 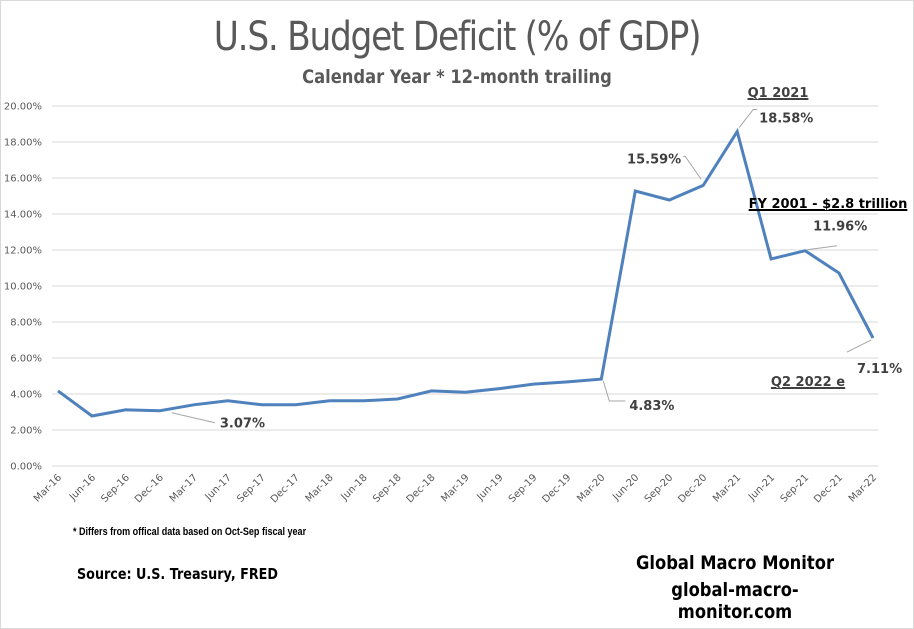 What do you see at coordinates (115, 488) in the screenshot?
I see `x-tick-label: Sep-16` at bounding box center [115, 488].